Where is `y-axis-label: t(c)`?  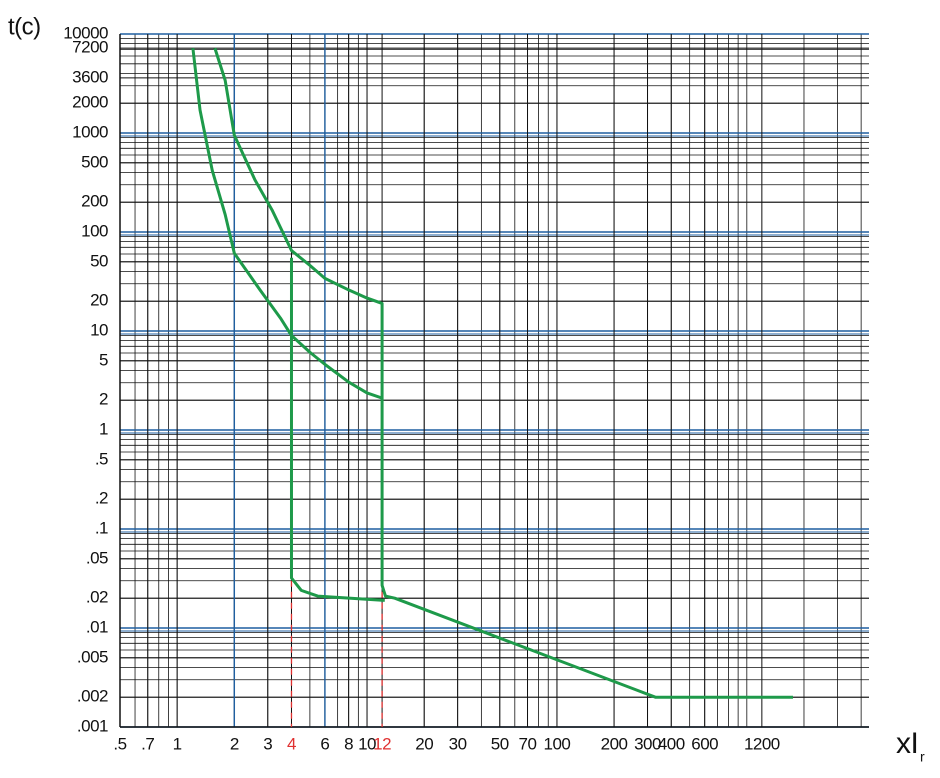
y-axis-label: t(c) is located at coordinates (24, 26).